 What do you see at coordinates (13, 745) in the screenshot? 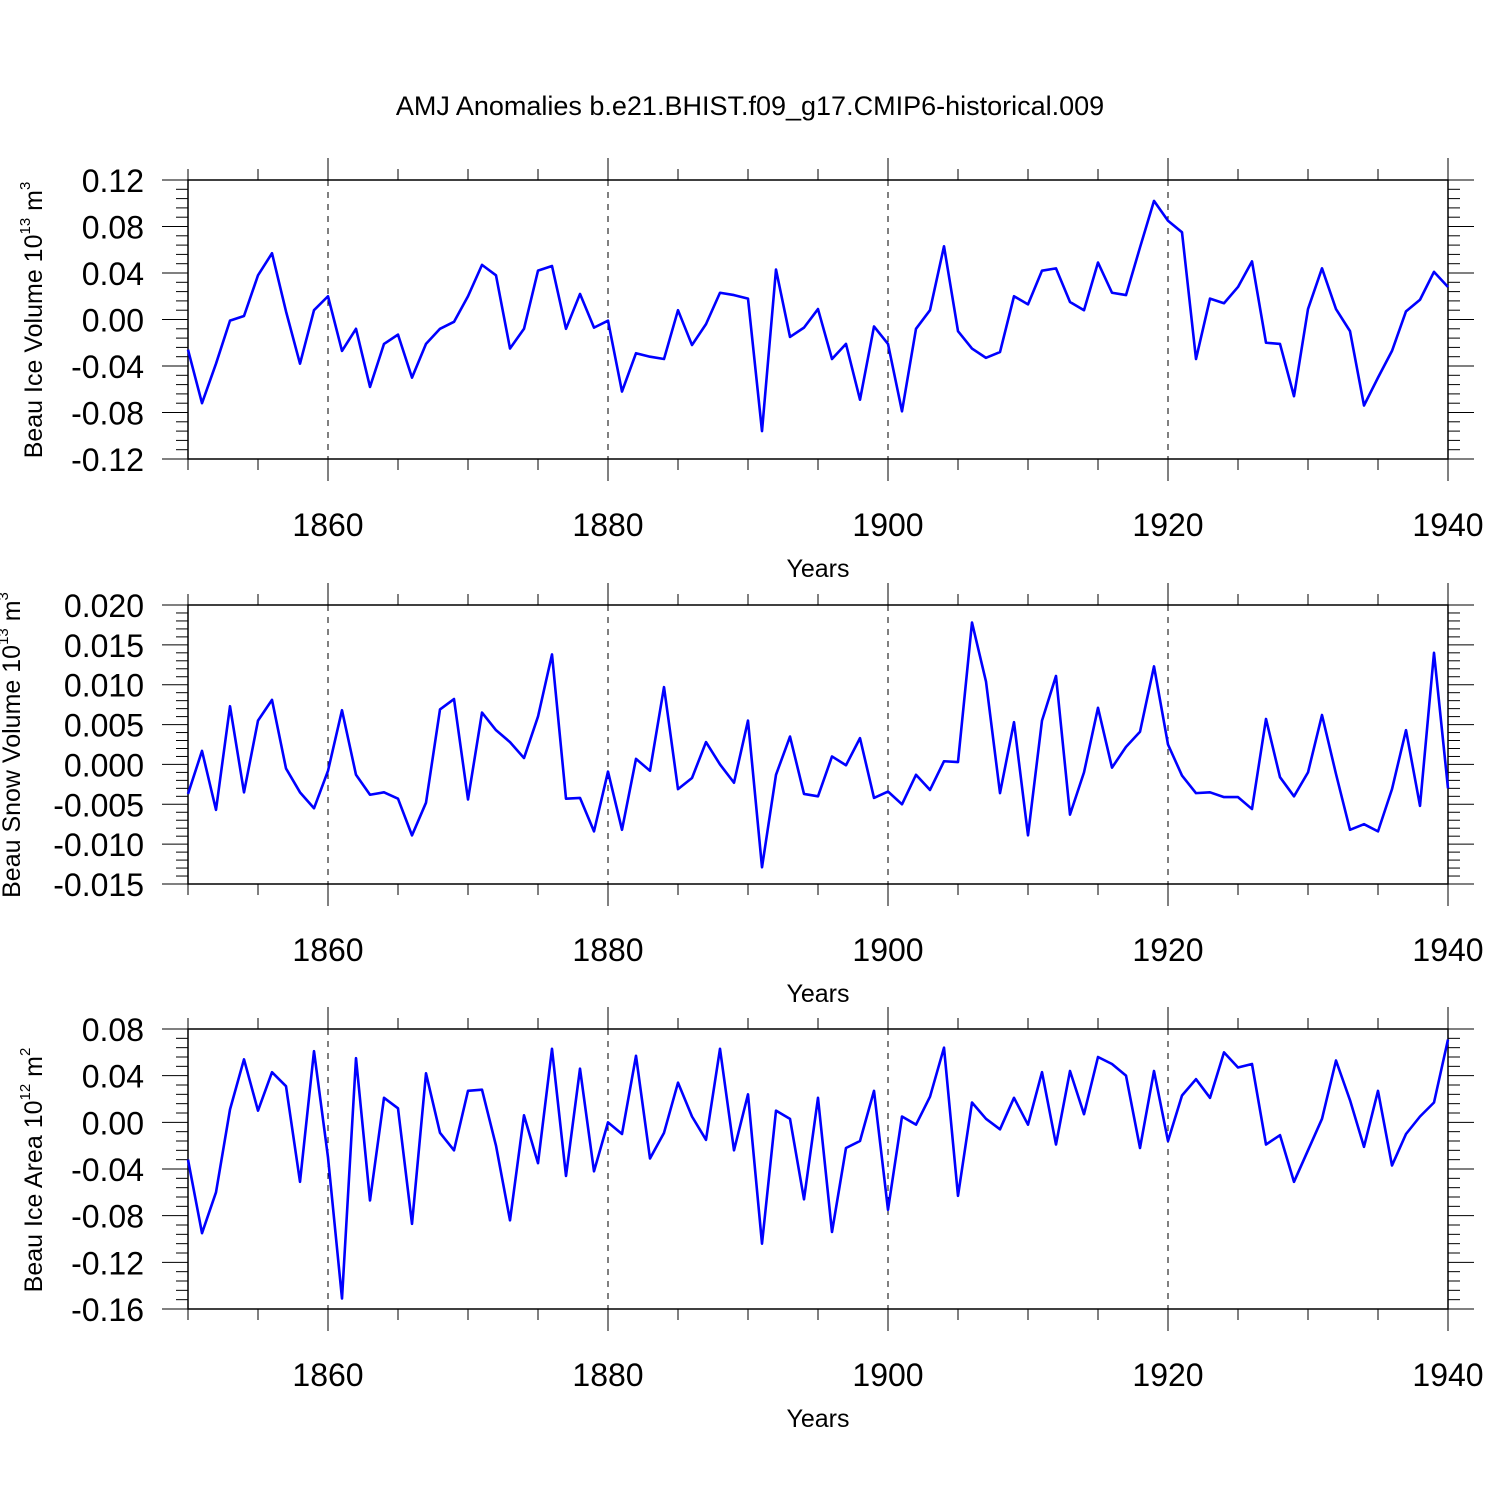
I see `y-axis-label: Beau Snow Volume 1013 m3` at bounding box center [13, 745].